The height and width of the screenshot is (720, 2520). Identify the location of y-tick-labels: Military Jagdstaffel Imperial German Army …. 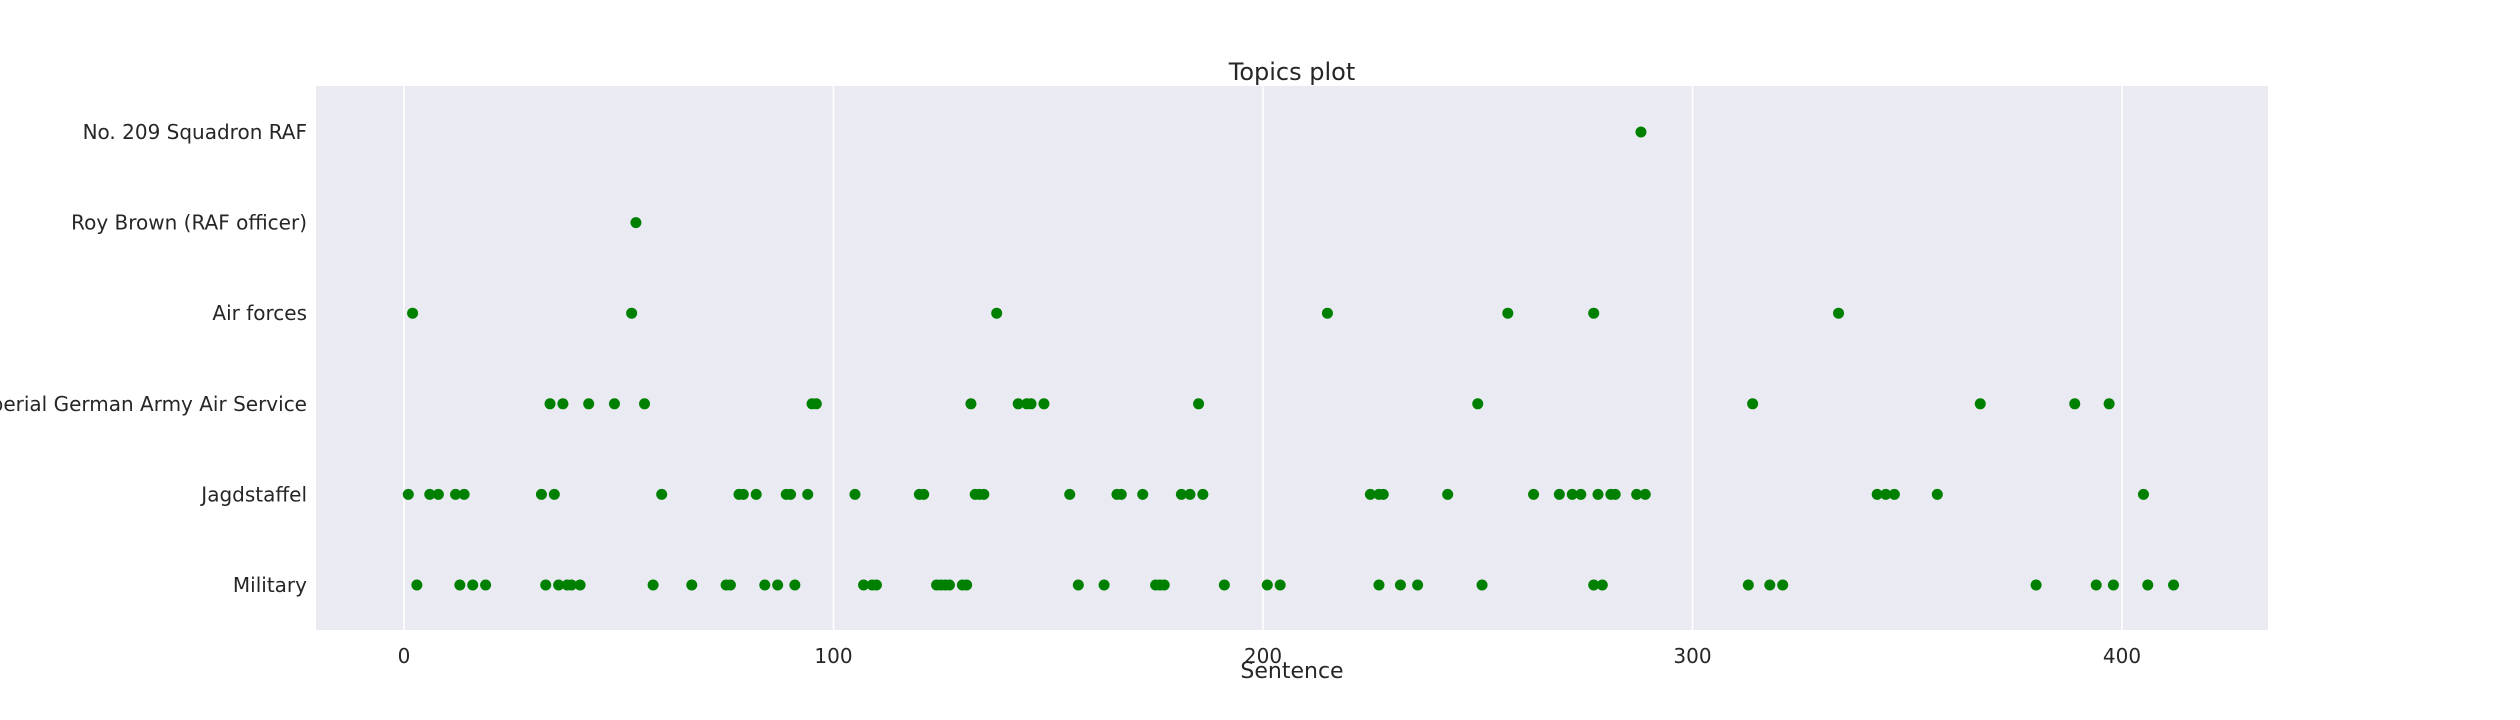
(153, 358).